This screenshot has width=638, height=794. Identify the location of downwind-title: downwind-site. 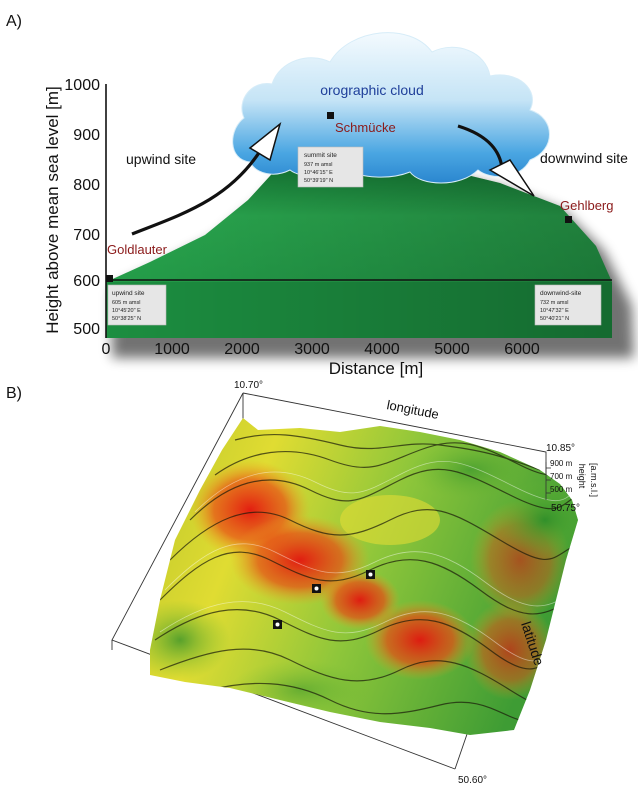
(561, 293).